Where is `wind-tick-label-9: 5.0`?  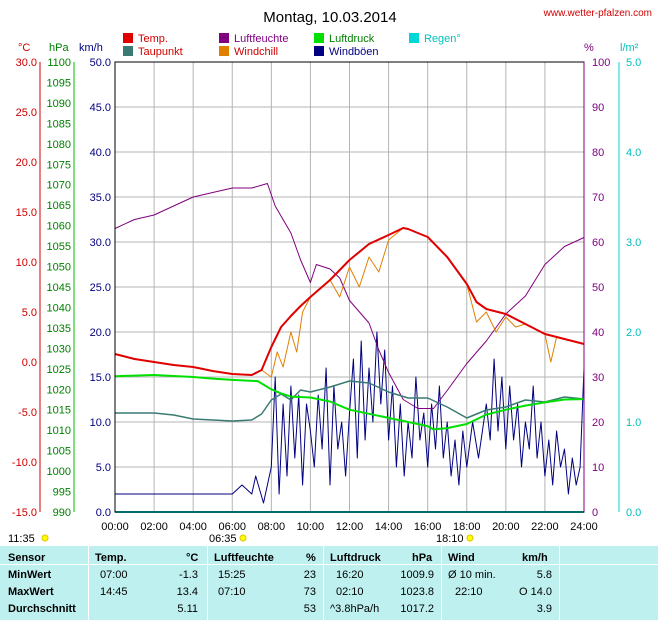 wind-tick-label-9: 5.0 is located at coordinates (103, 468).